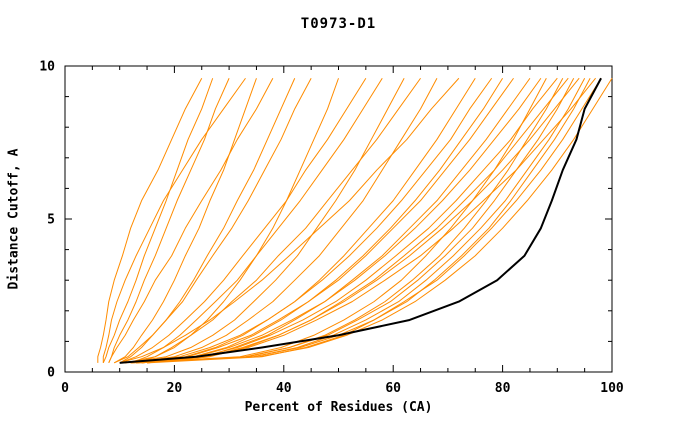 The image size is (680, 440). What do you see at coordinates (47, 67) in the screenshot?
I see `y-tick-label: 10` at bounding box center [47, 67].